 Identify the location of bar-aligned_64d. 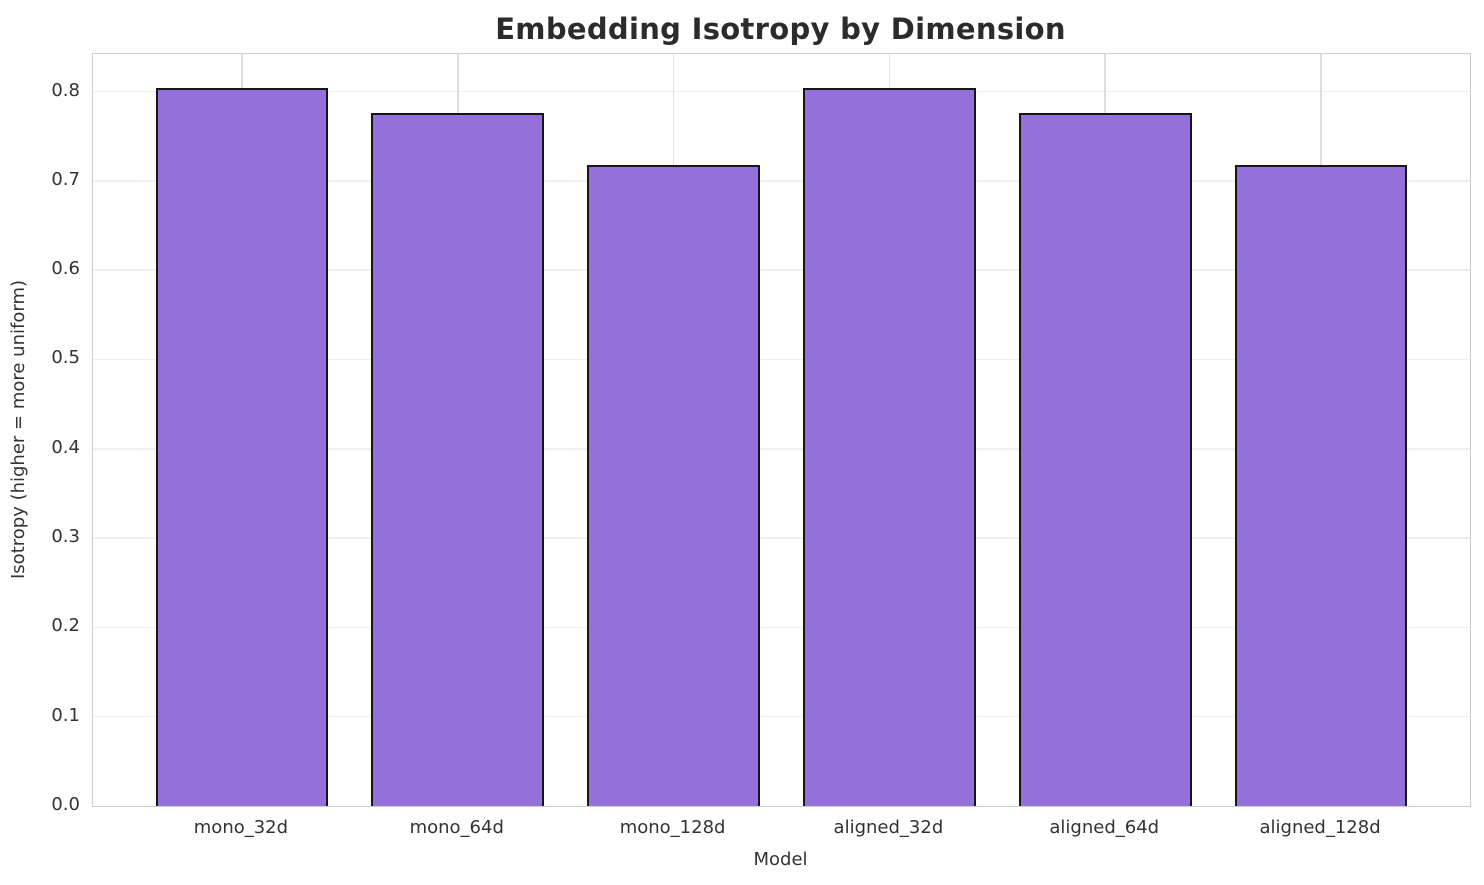
(1105, 459).